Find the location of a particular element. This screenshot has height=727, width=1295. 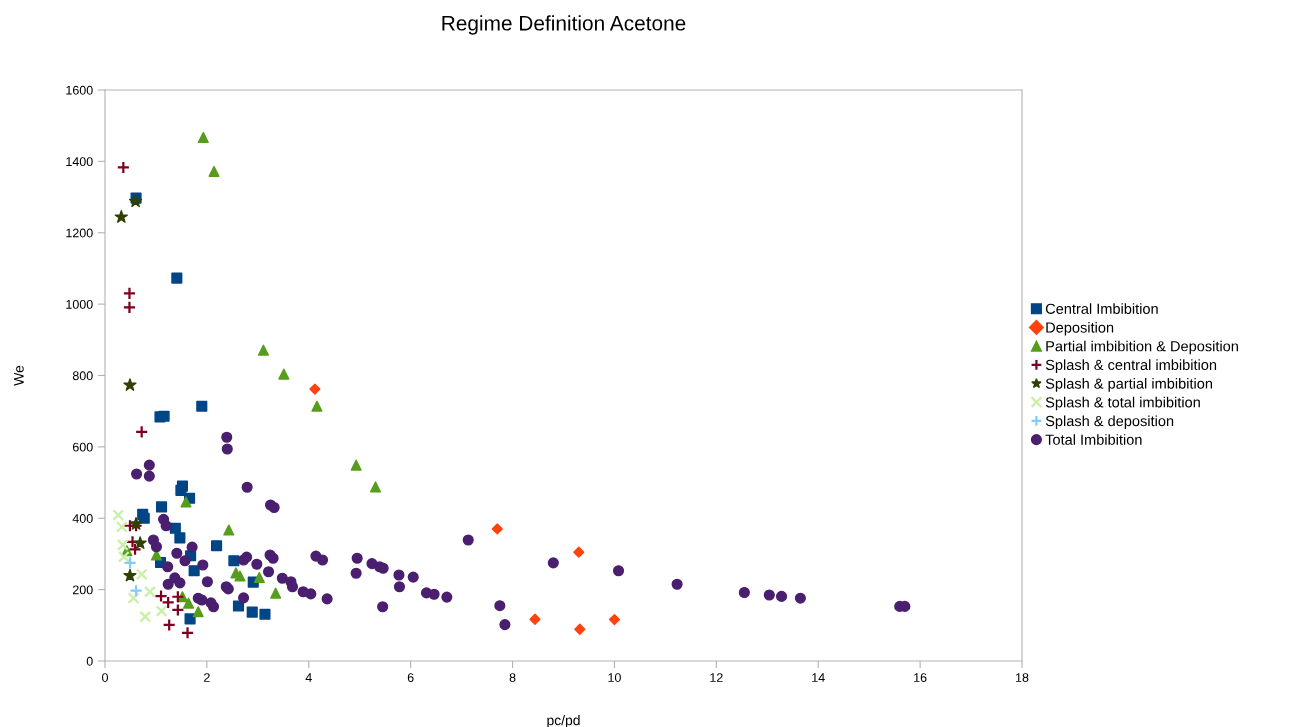

x-tick-label: 2 is located at coordinates (207, 677).